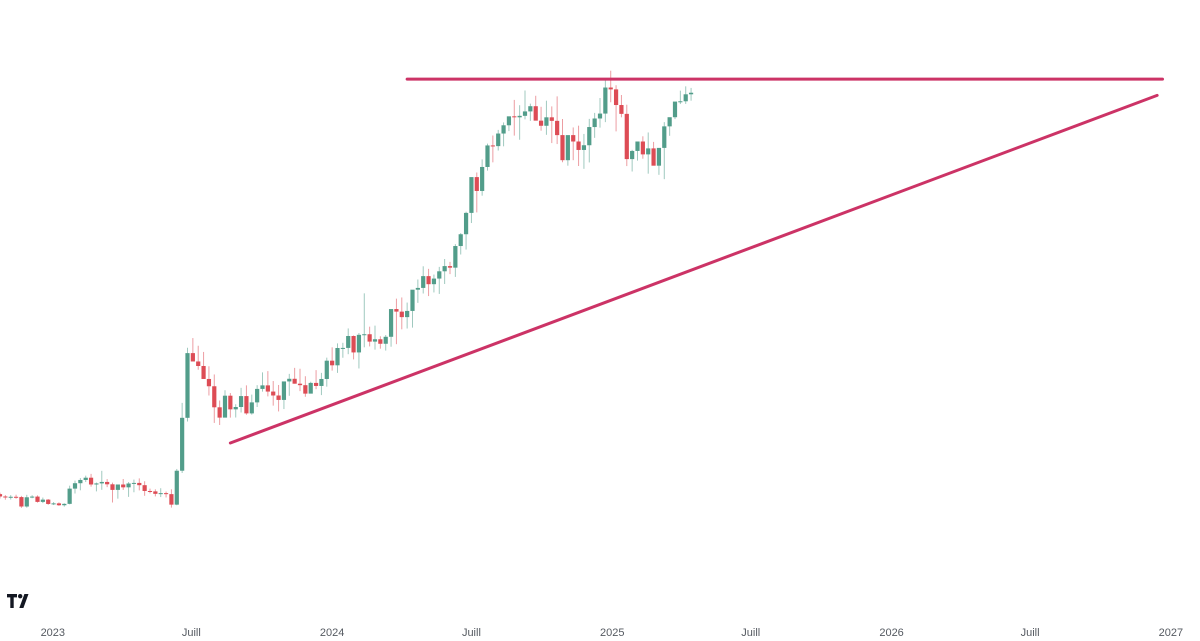 Image resolution: width=1200 pixels, height=641 pixels. I want to click on x-tick-label: Juill, so click(1030, 633).